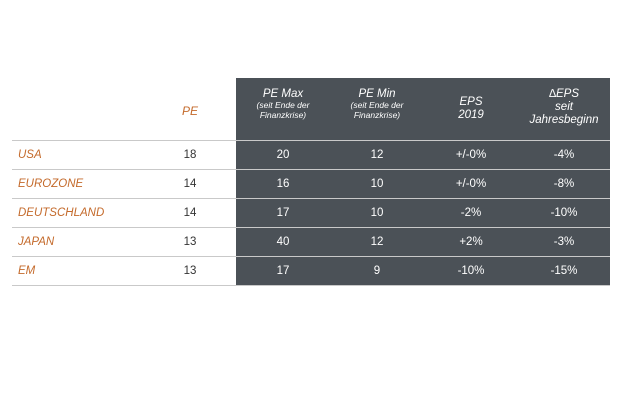  I want to click on row-pe-min: 9, so click(377, 271).